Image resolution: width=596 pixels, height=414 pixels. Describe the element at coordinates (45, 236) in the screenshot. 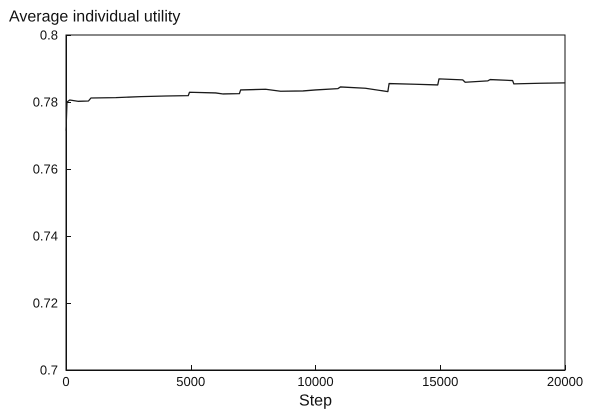

I see `y-tick-label: 0.74` at that location.